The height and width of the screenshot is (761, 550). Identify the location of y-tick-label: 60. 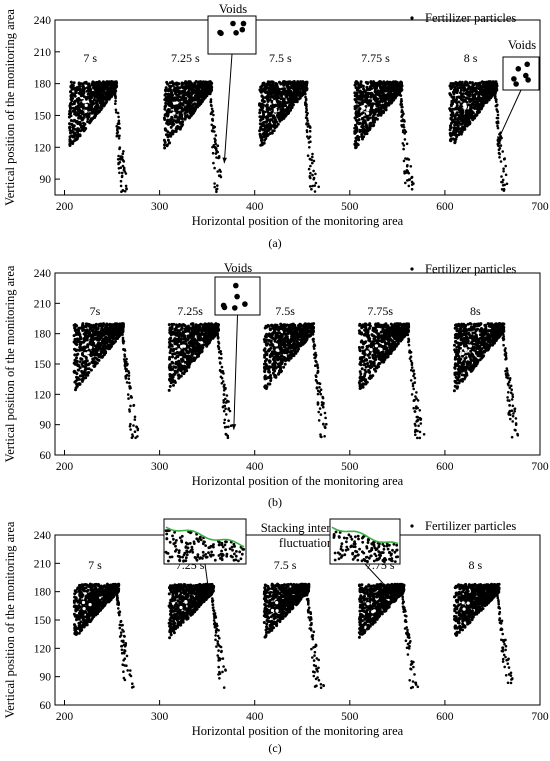
(46, 456).